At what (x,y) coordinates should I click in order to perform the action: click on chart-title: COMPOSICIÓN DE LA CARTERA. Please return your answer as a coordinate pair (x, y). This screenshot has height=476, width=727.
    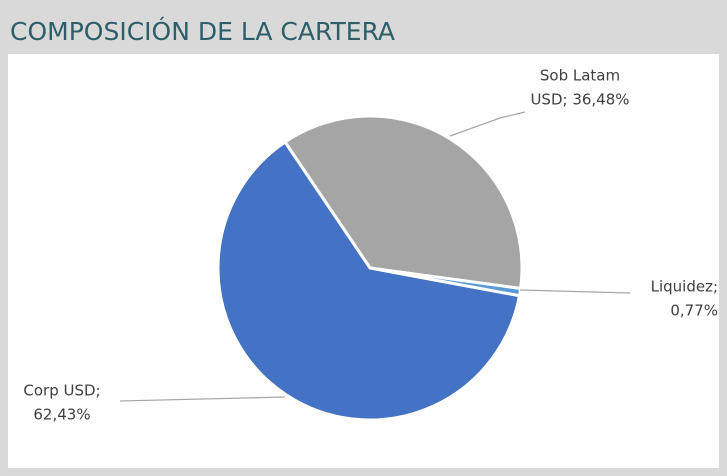
    Looking at the image, I should click on (202, 31).